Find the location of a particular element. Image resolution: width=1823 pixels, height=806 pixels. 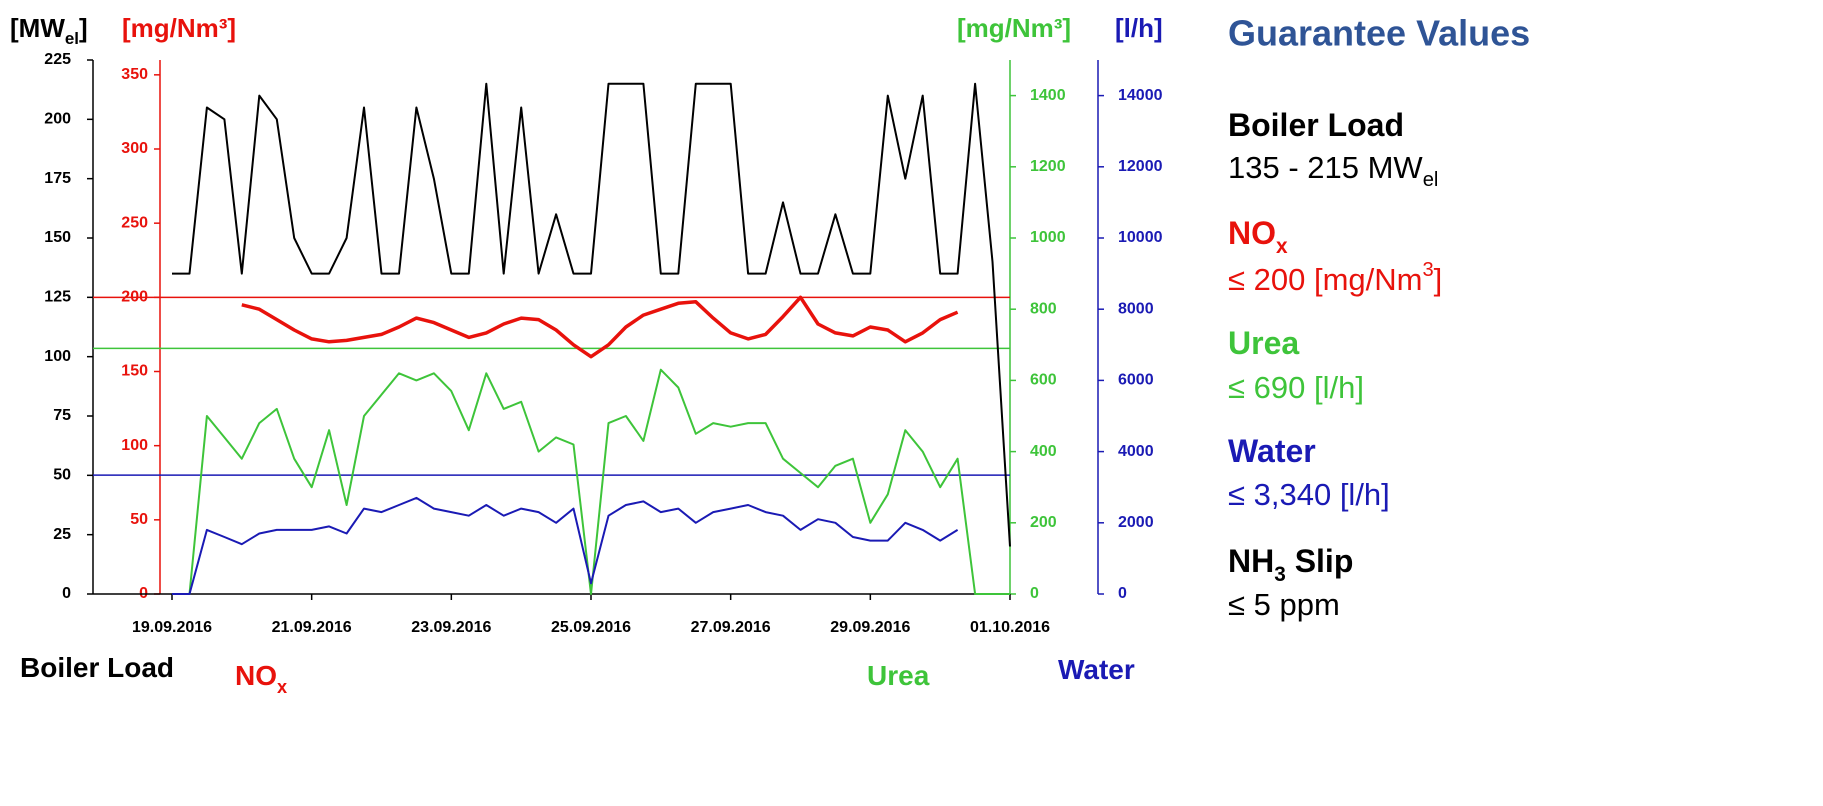

guarantee-value: ≤ 200 [mg/Nm3] is located at coordinates (1335, 278).